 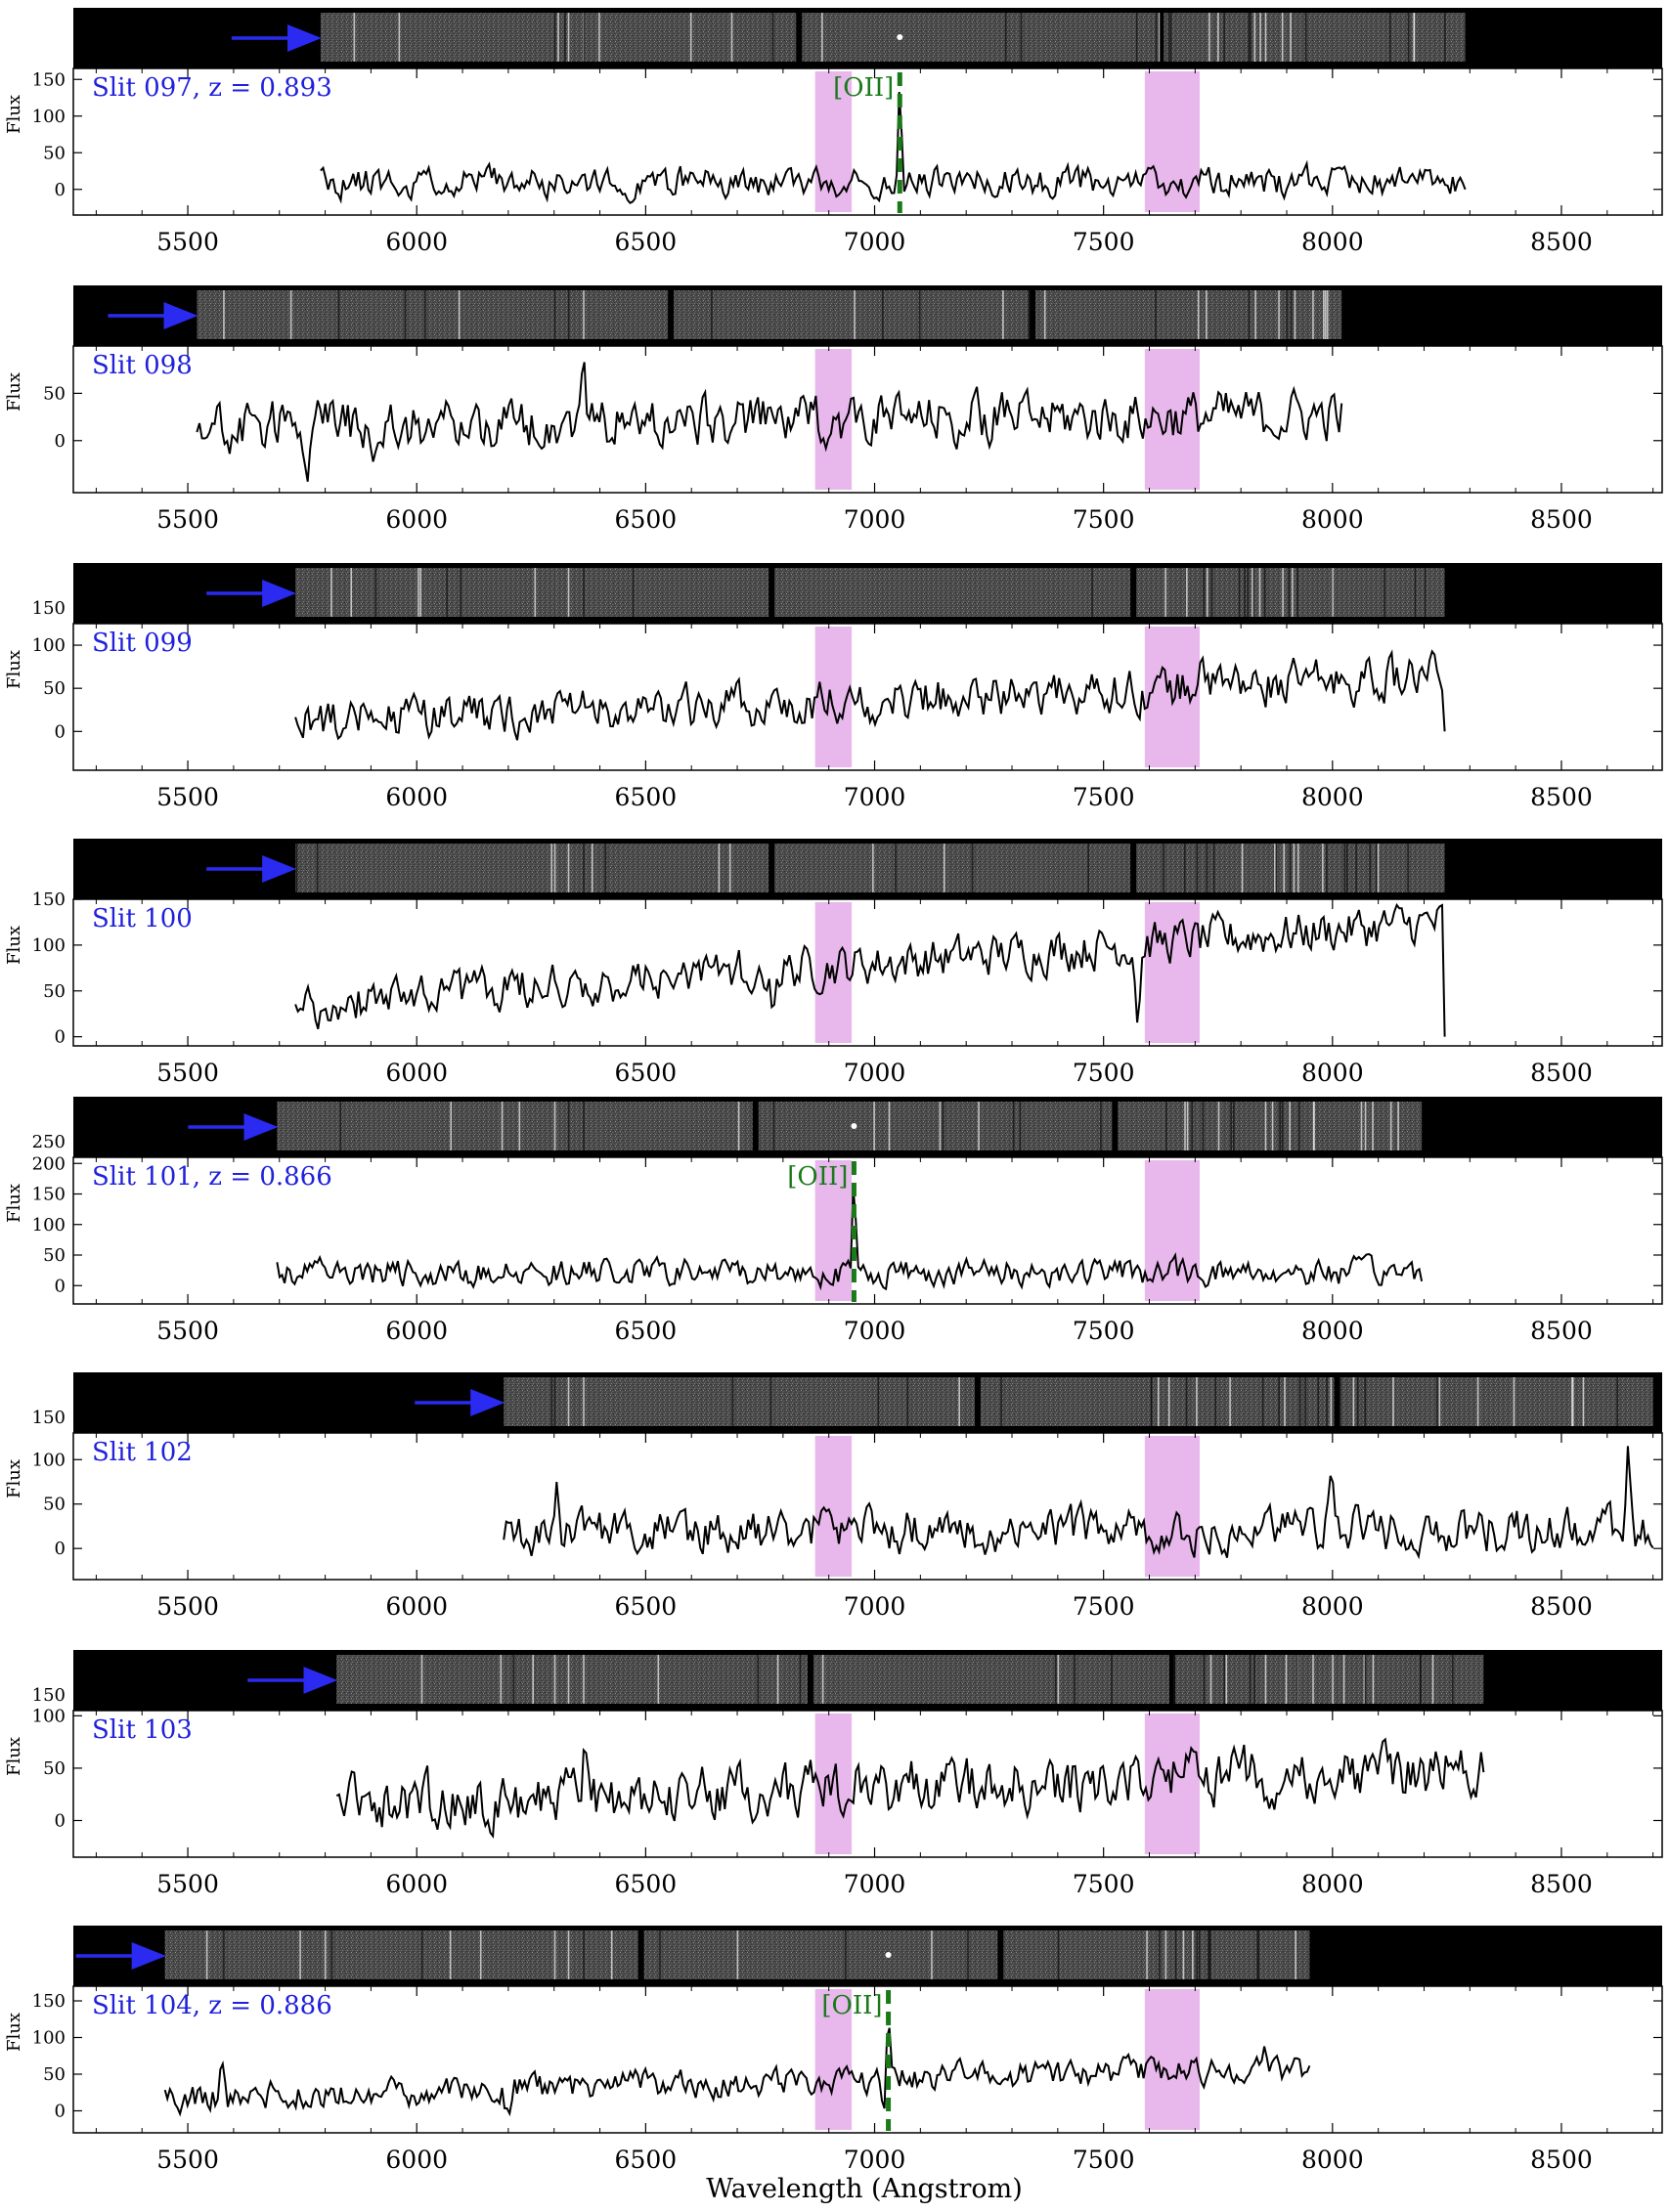 What do you see at coordinates (142, 918) in the screenshot?
I see `slit-title: Slit 100` at bounding box center [142, 918].